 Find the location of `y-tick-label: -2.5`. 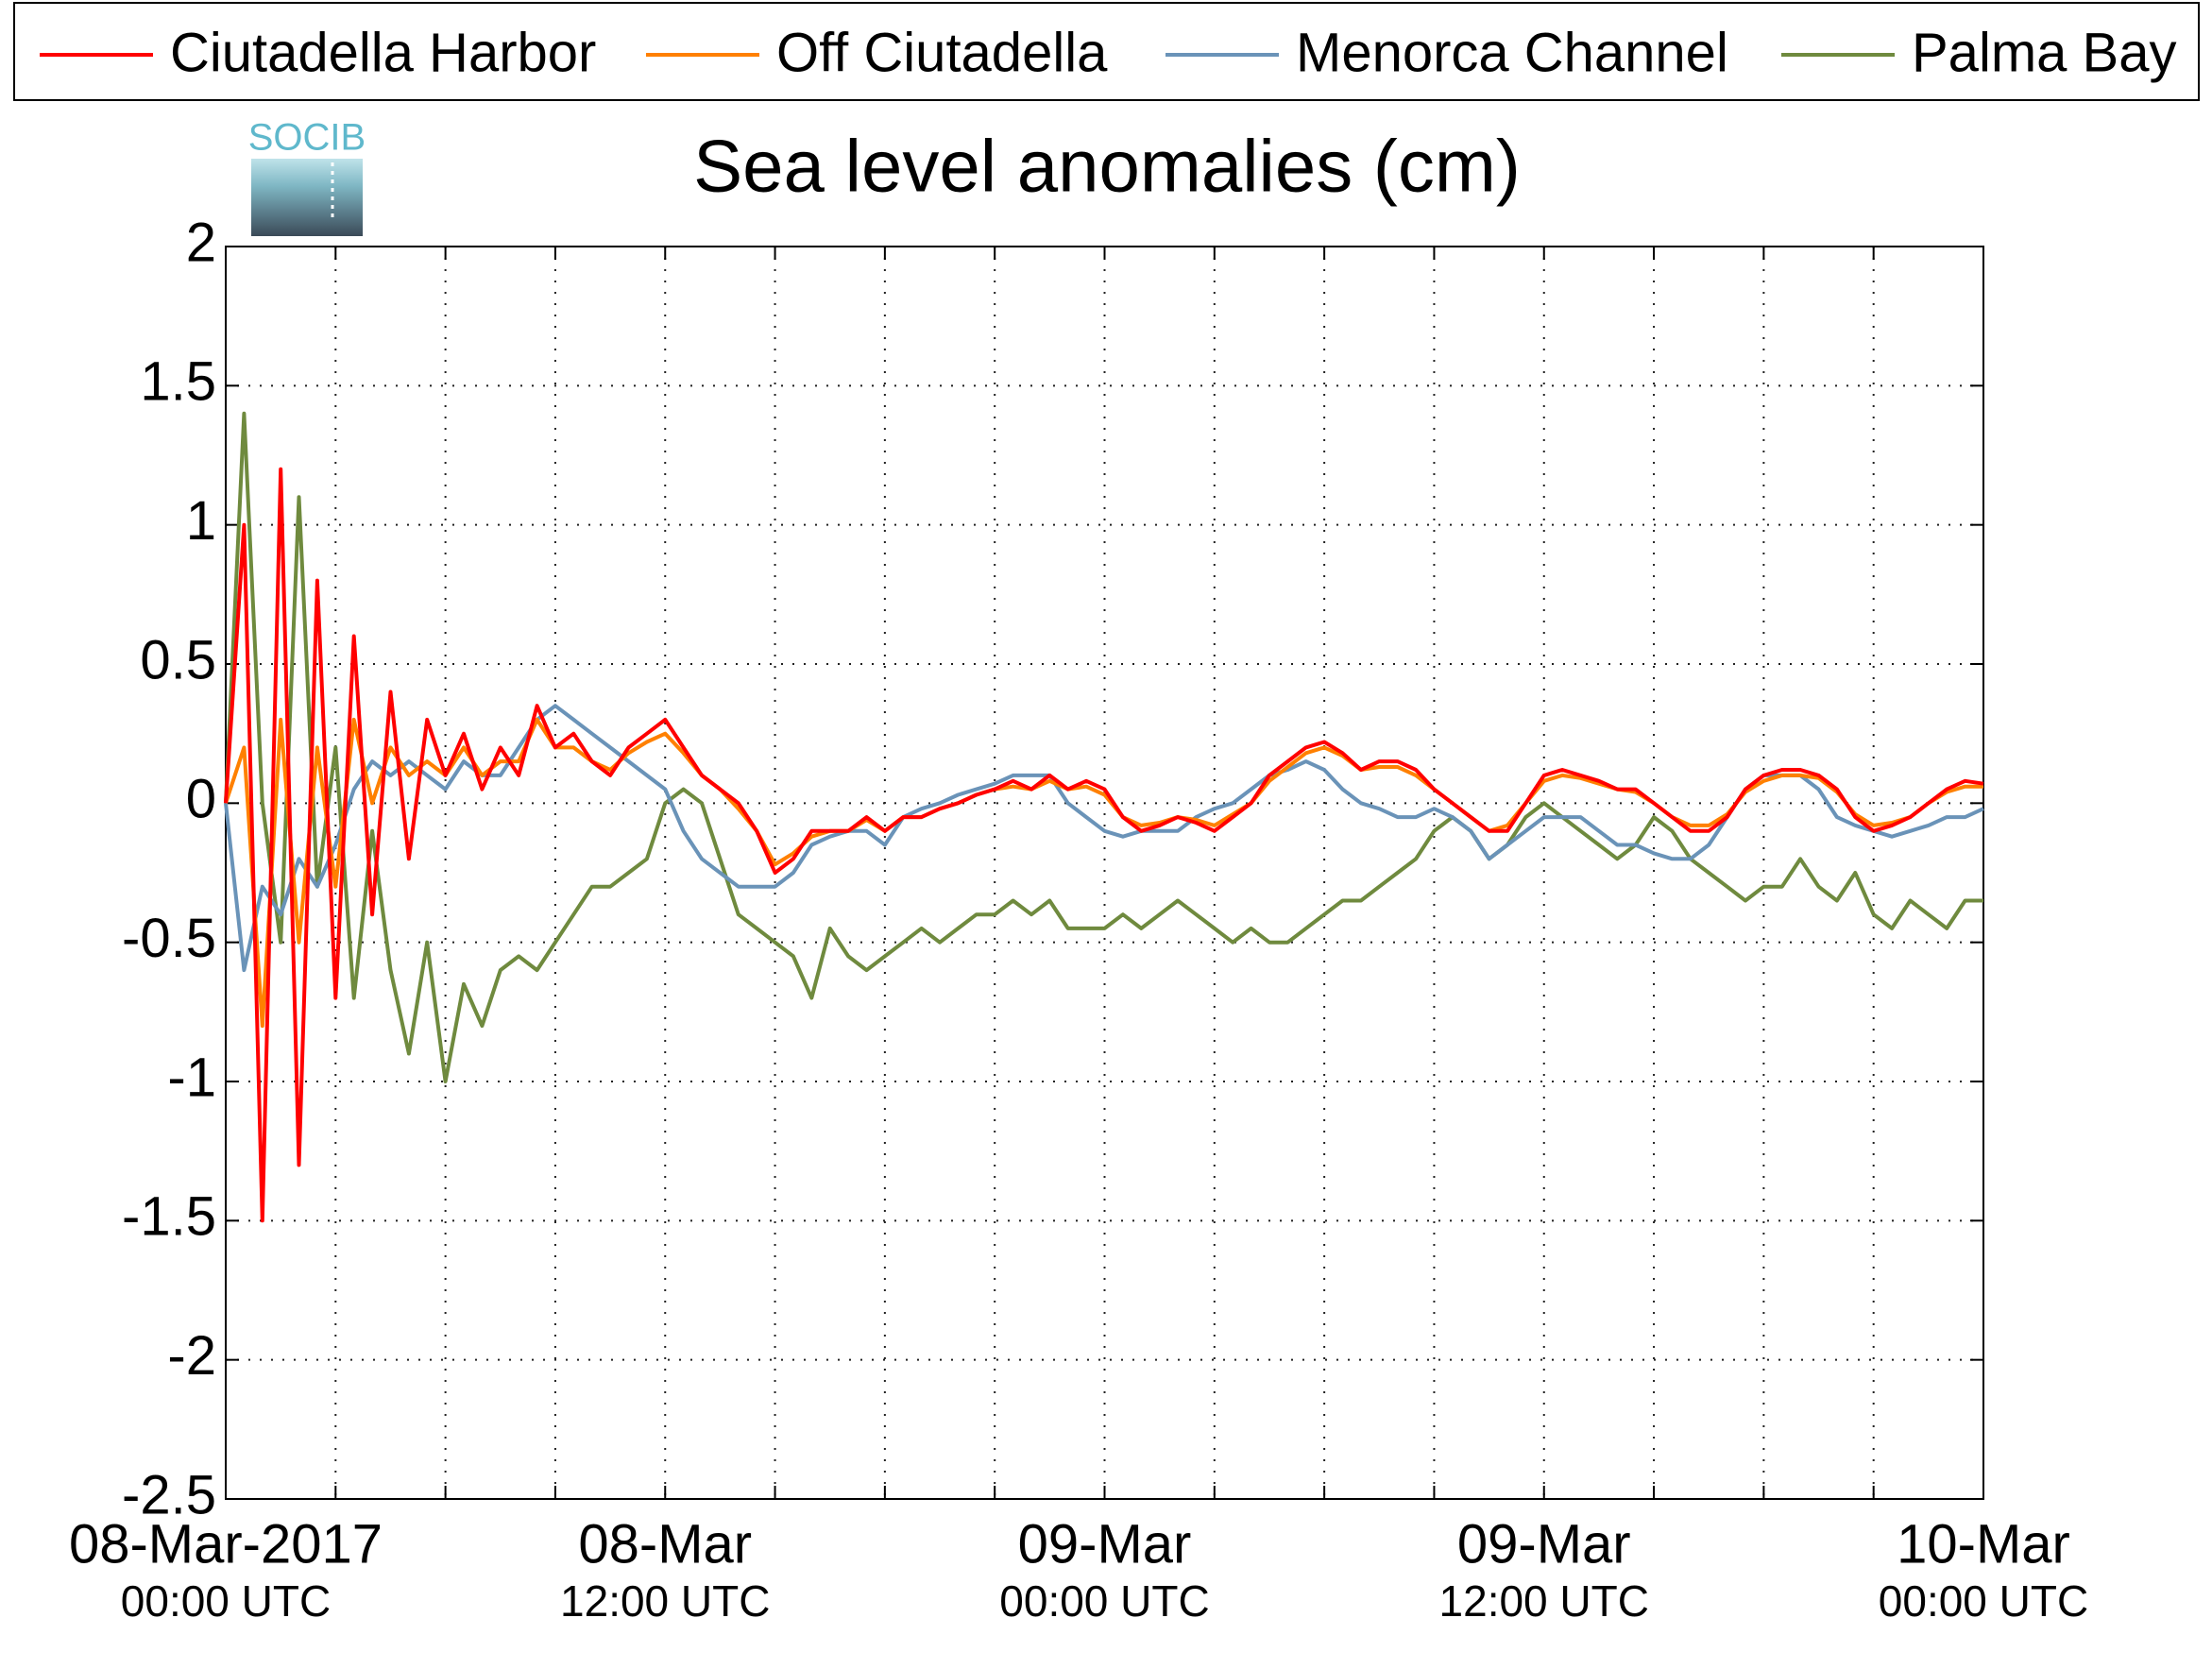

y-tick-label: -2.5 is located at coordinates (169, 1495).